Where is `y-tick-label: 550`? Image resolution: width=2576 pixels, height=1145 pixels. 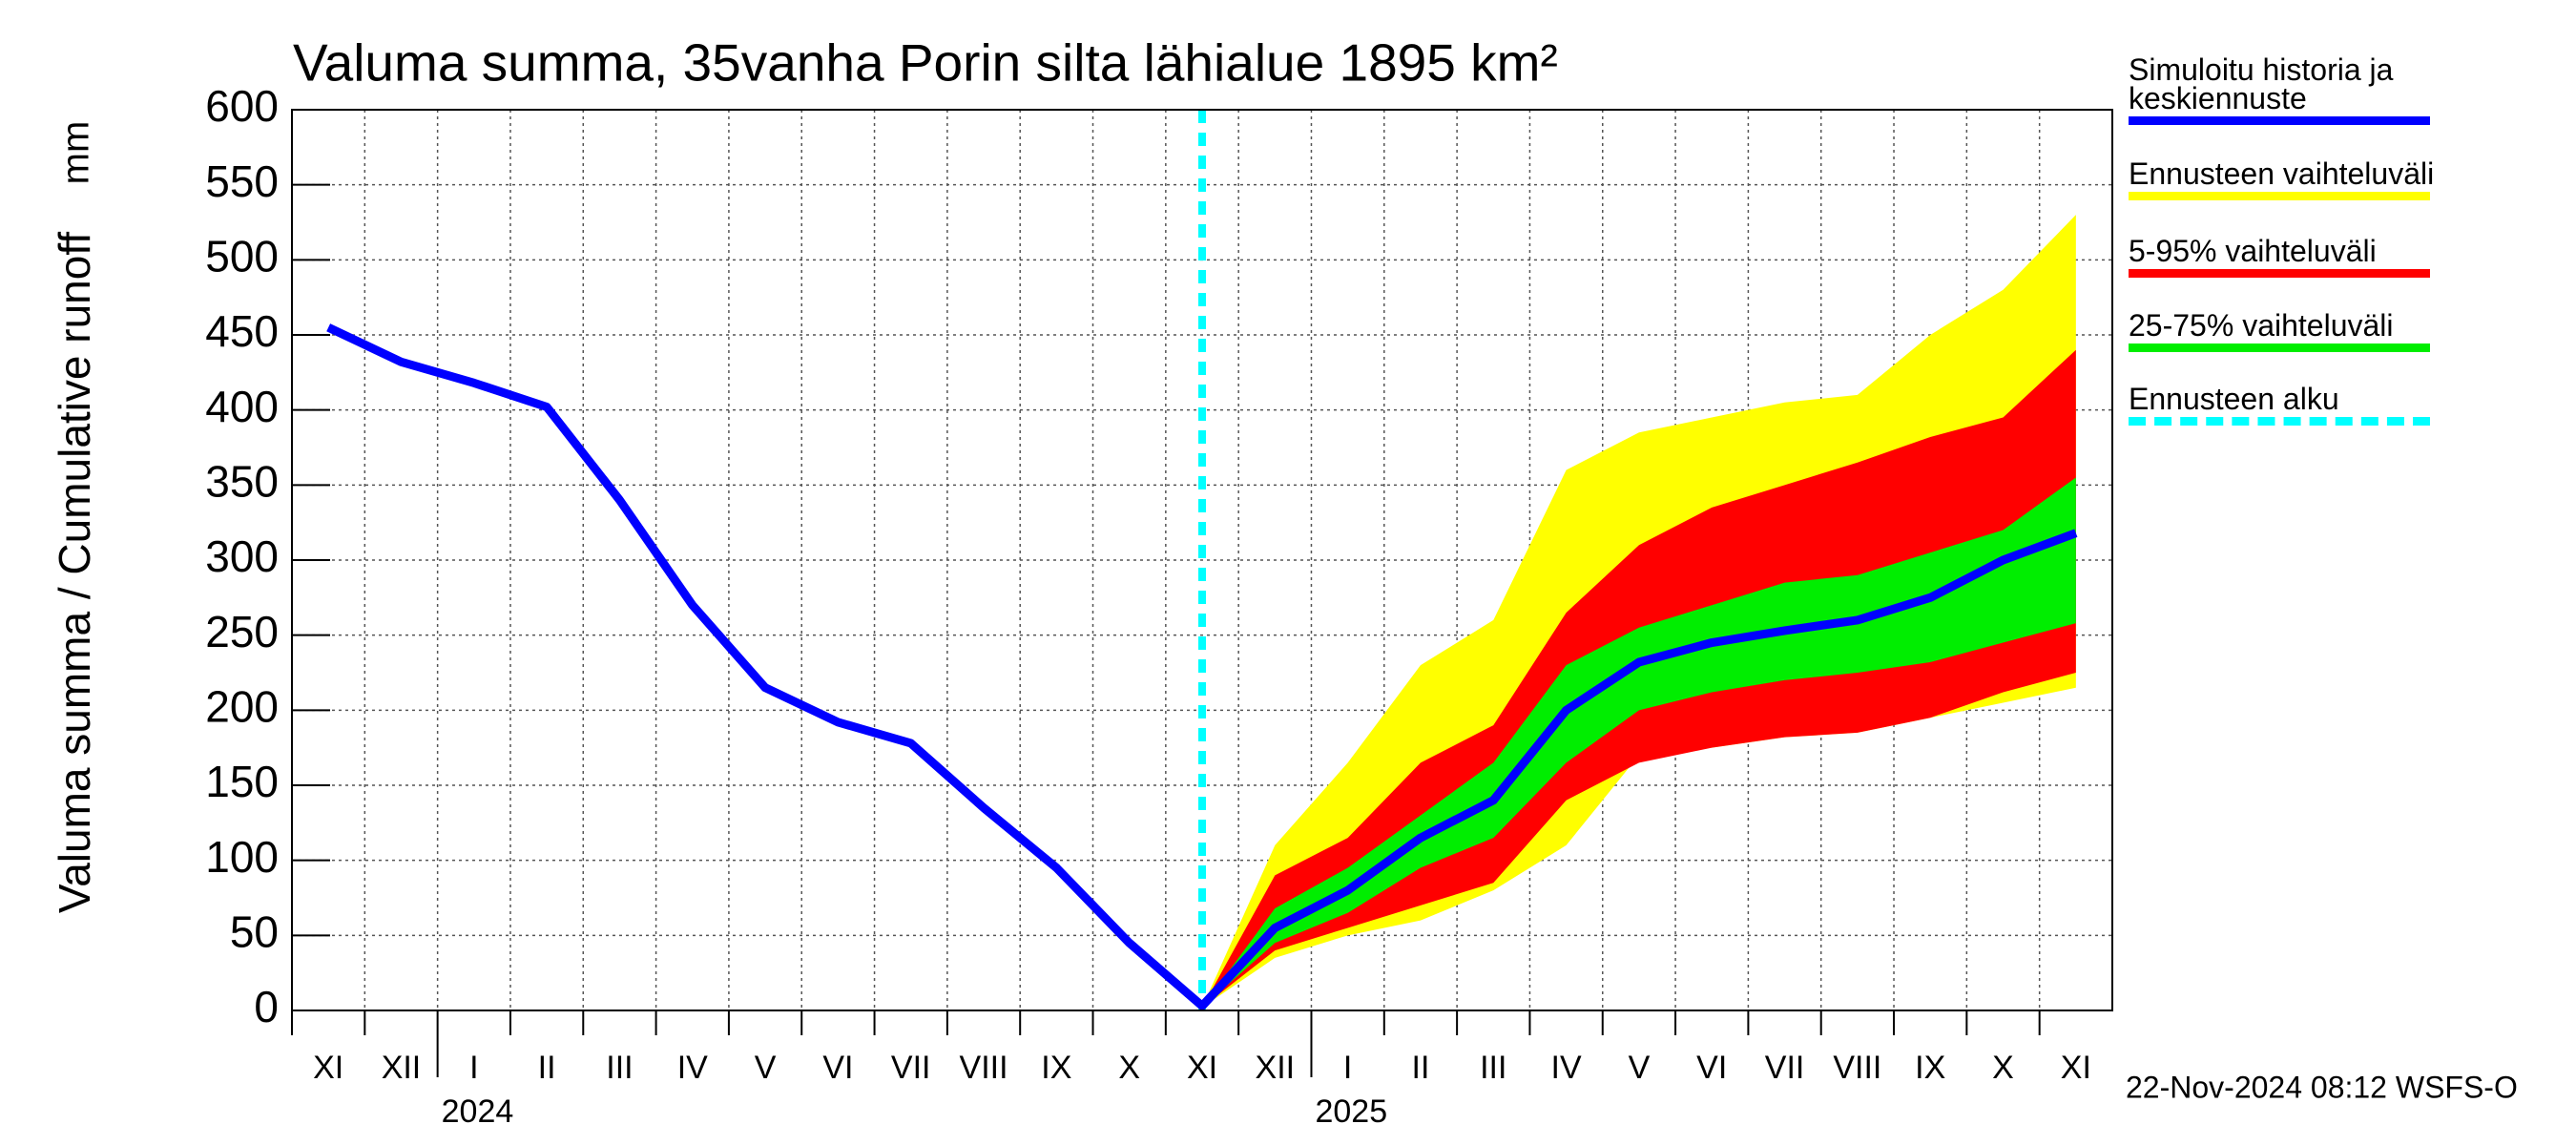
y-tick-label: 550 is located at coordinates (242, 181).